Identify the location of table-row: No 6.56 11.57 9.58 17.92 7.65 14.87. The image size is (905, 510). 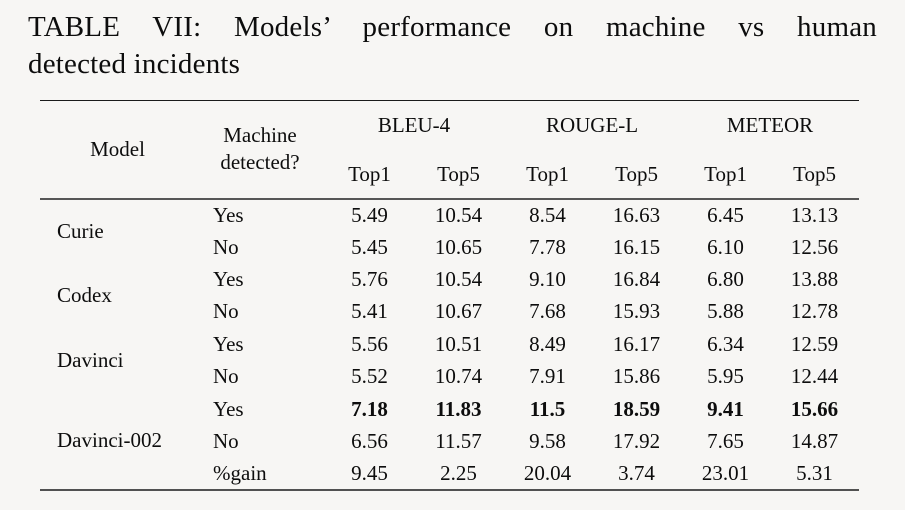
(449, 441).